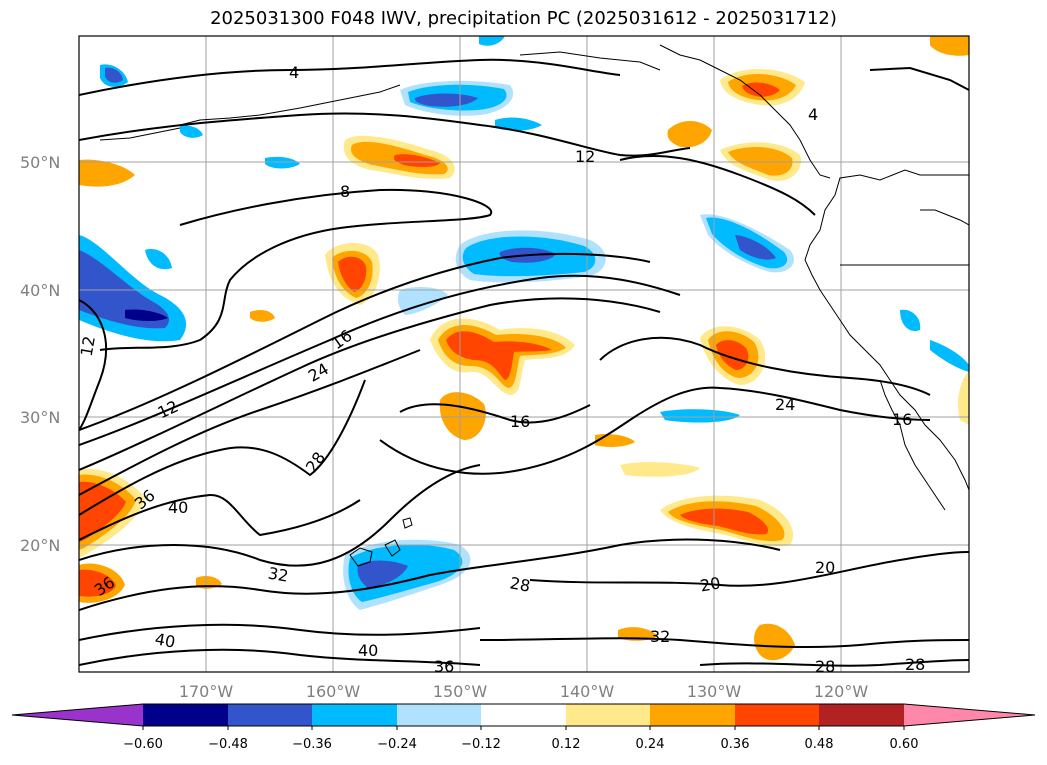 This screenshot has height=765, width=1047. Describe the element at coordinates (397, 744) in the screenshot. I see `colorbar-tick-label: −0.24` at that location.